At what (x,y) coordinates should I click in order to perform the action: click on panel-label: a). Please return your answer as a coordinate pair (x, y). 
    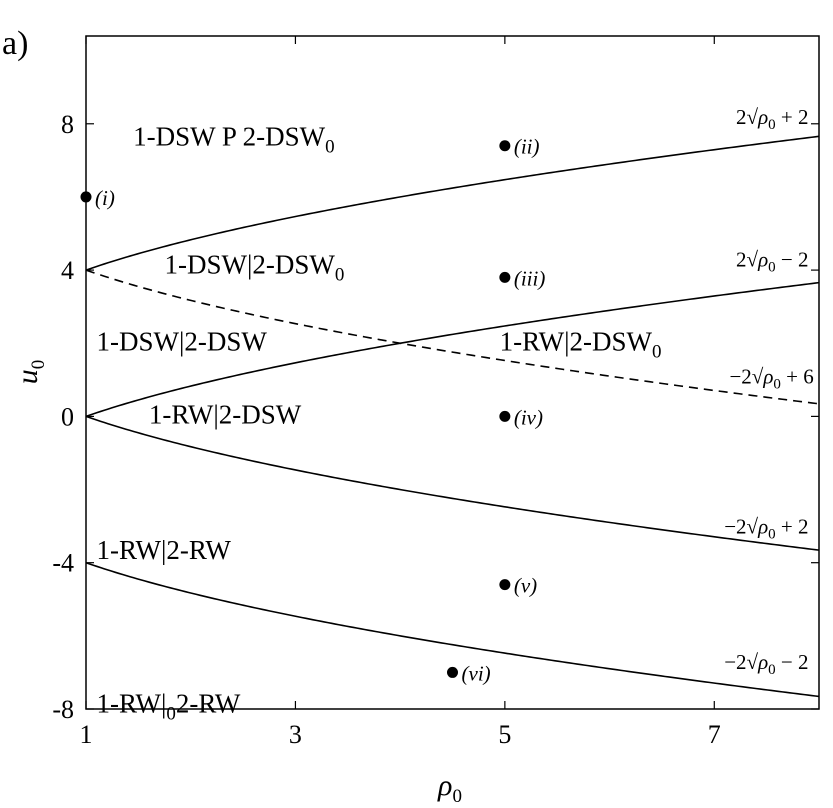
    Looking at the image, I should click on (15, 43).